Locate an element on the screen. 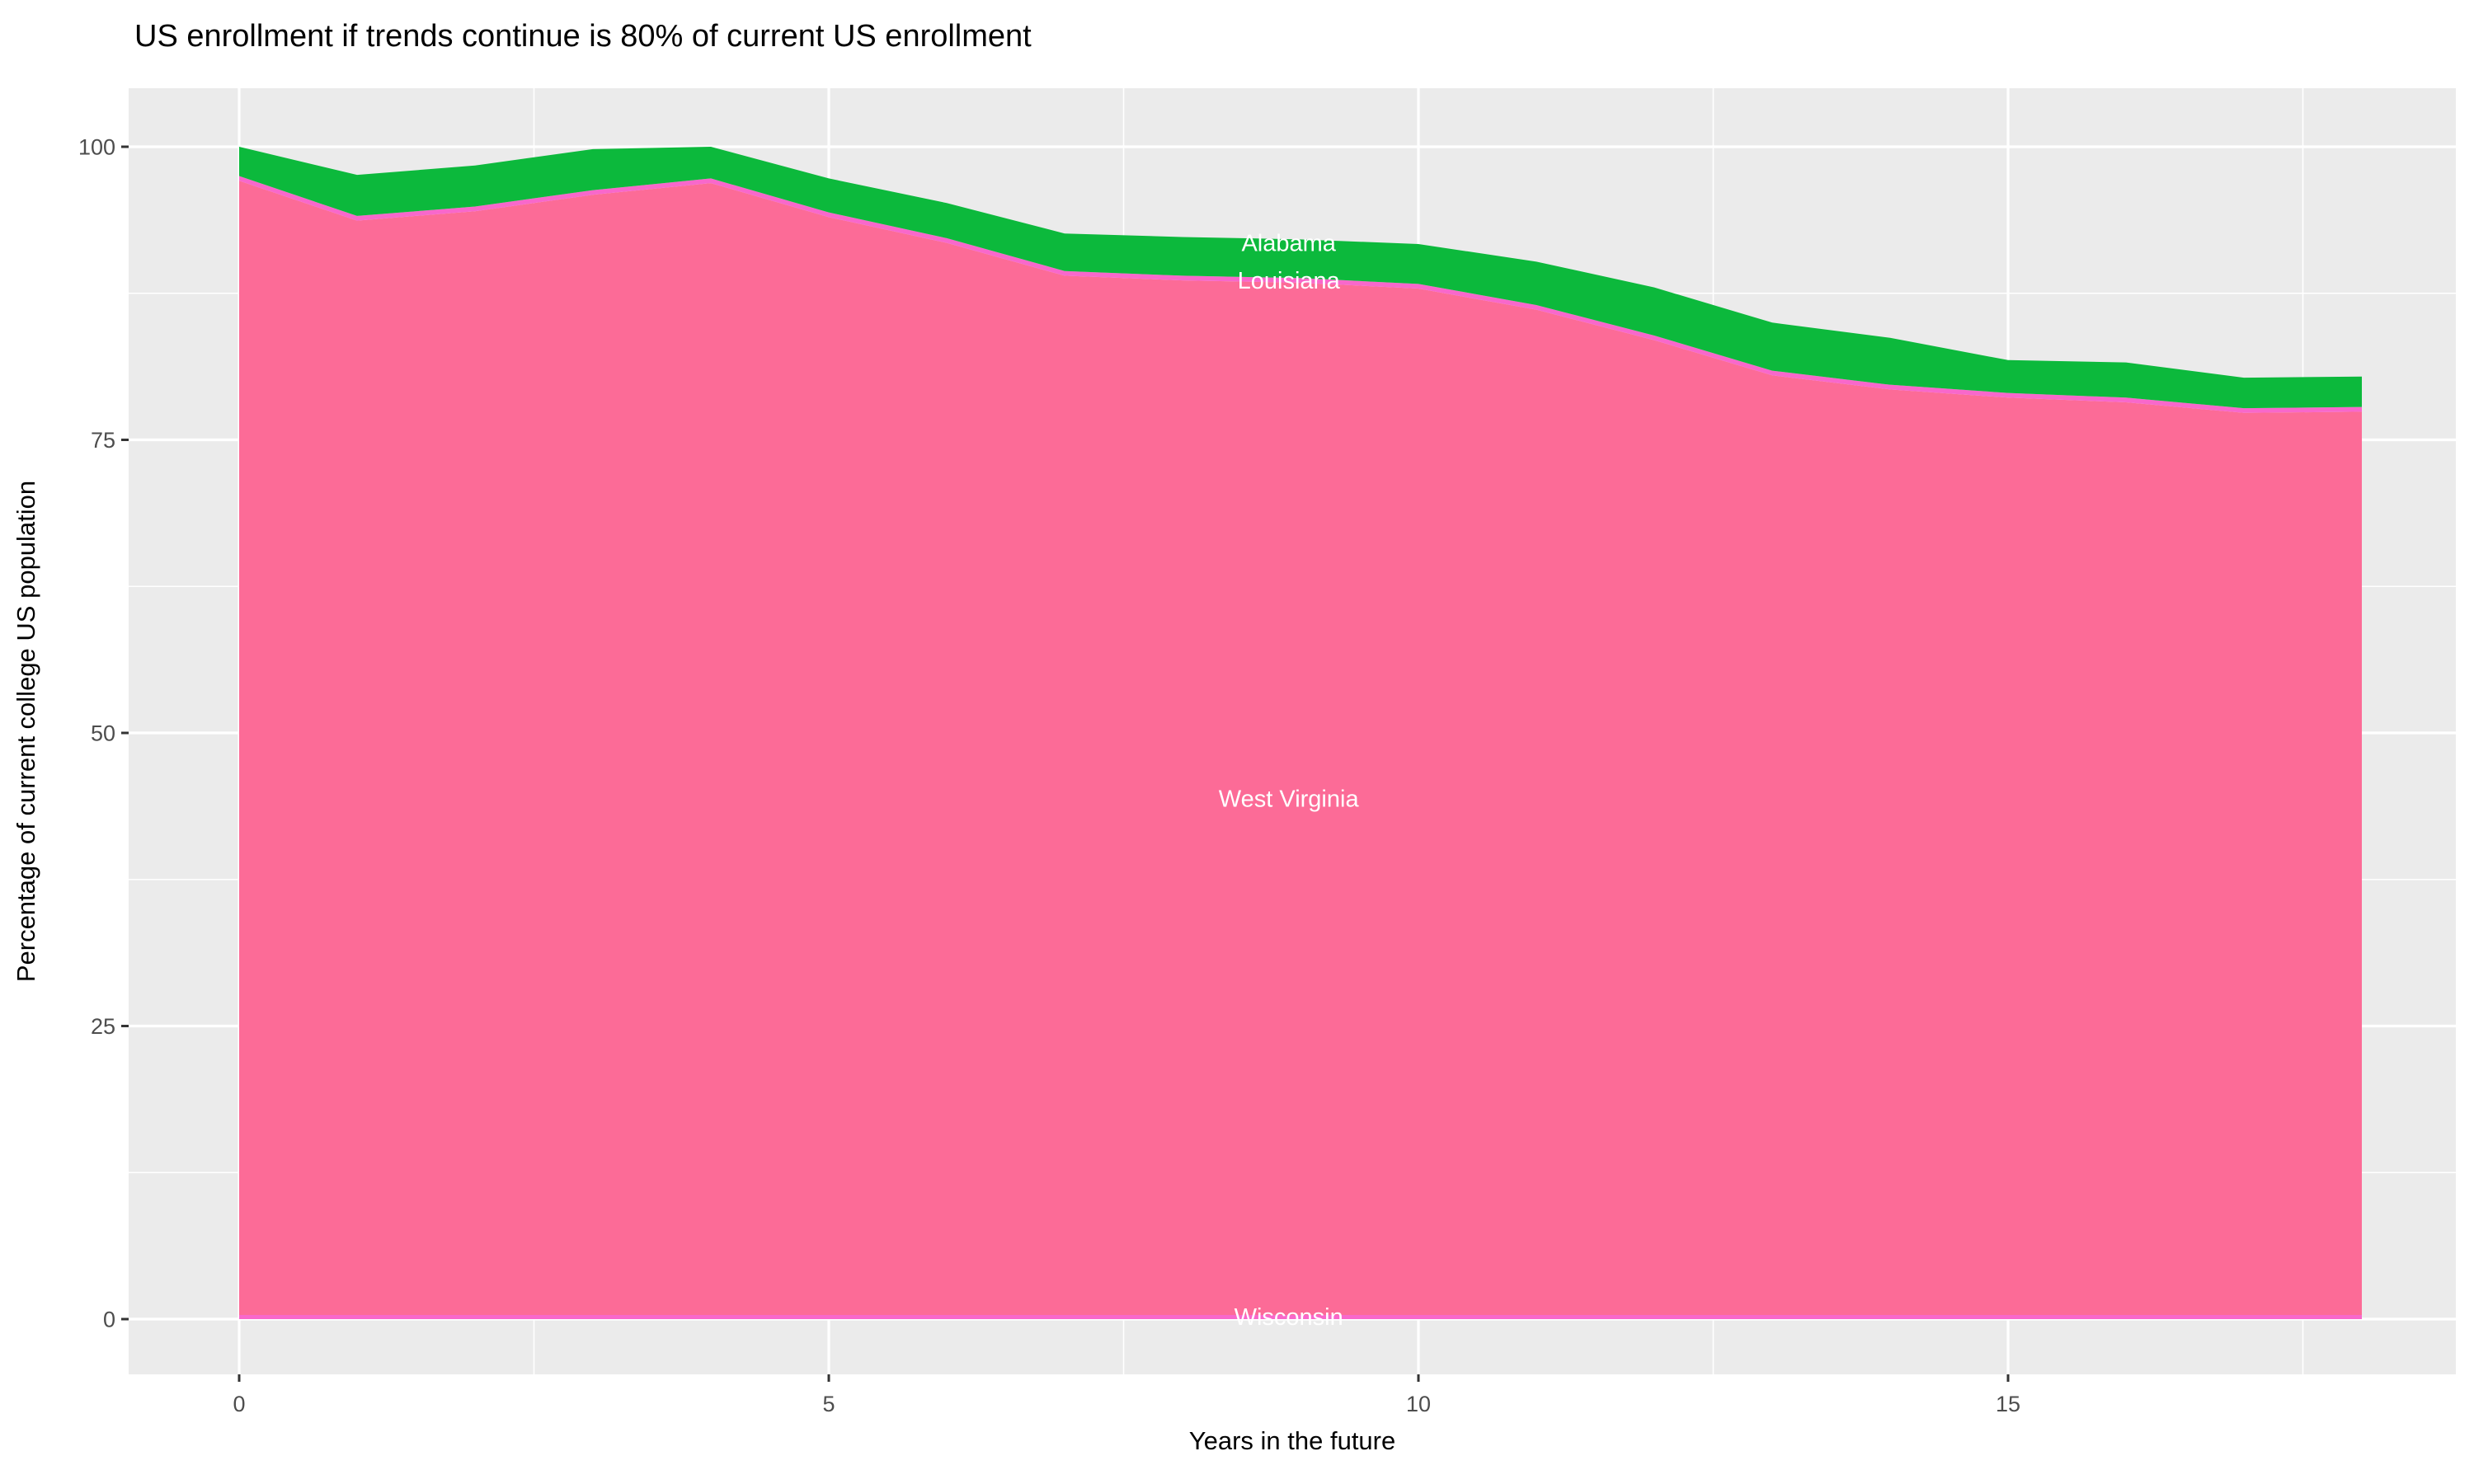  x-tick-label: 10 is located at coordinates (1418, 1404).